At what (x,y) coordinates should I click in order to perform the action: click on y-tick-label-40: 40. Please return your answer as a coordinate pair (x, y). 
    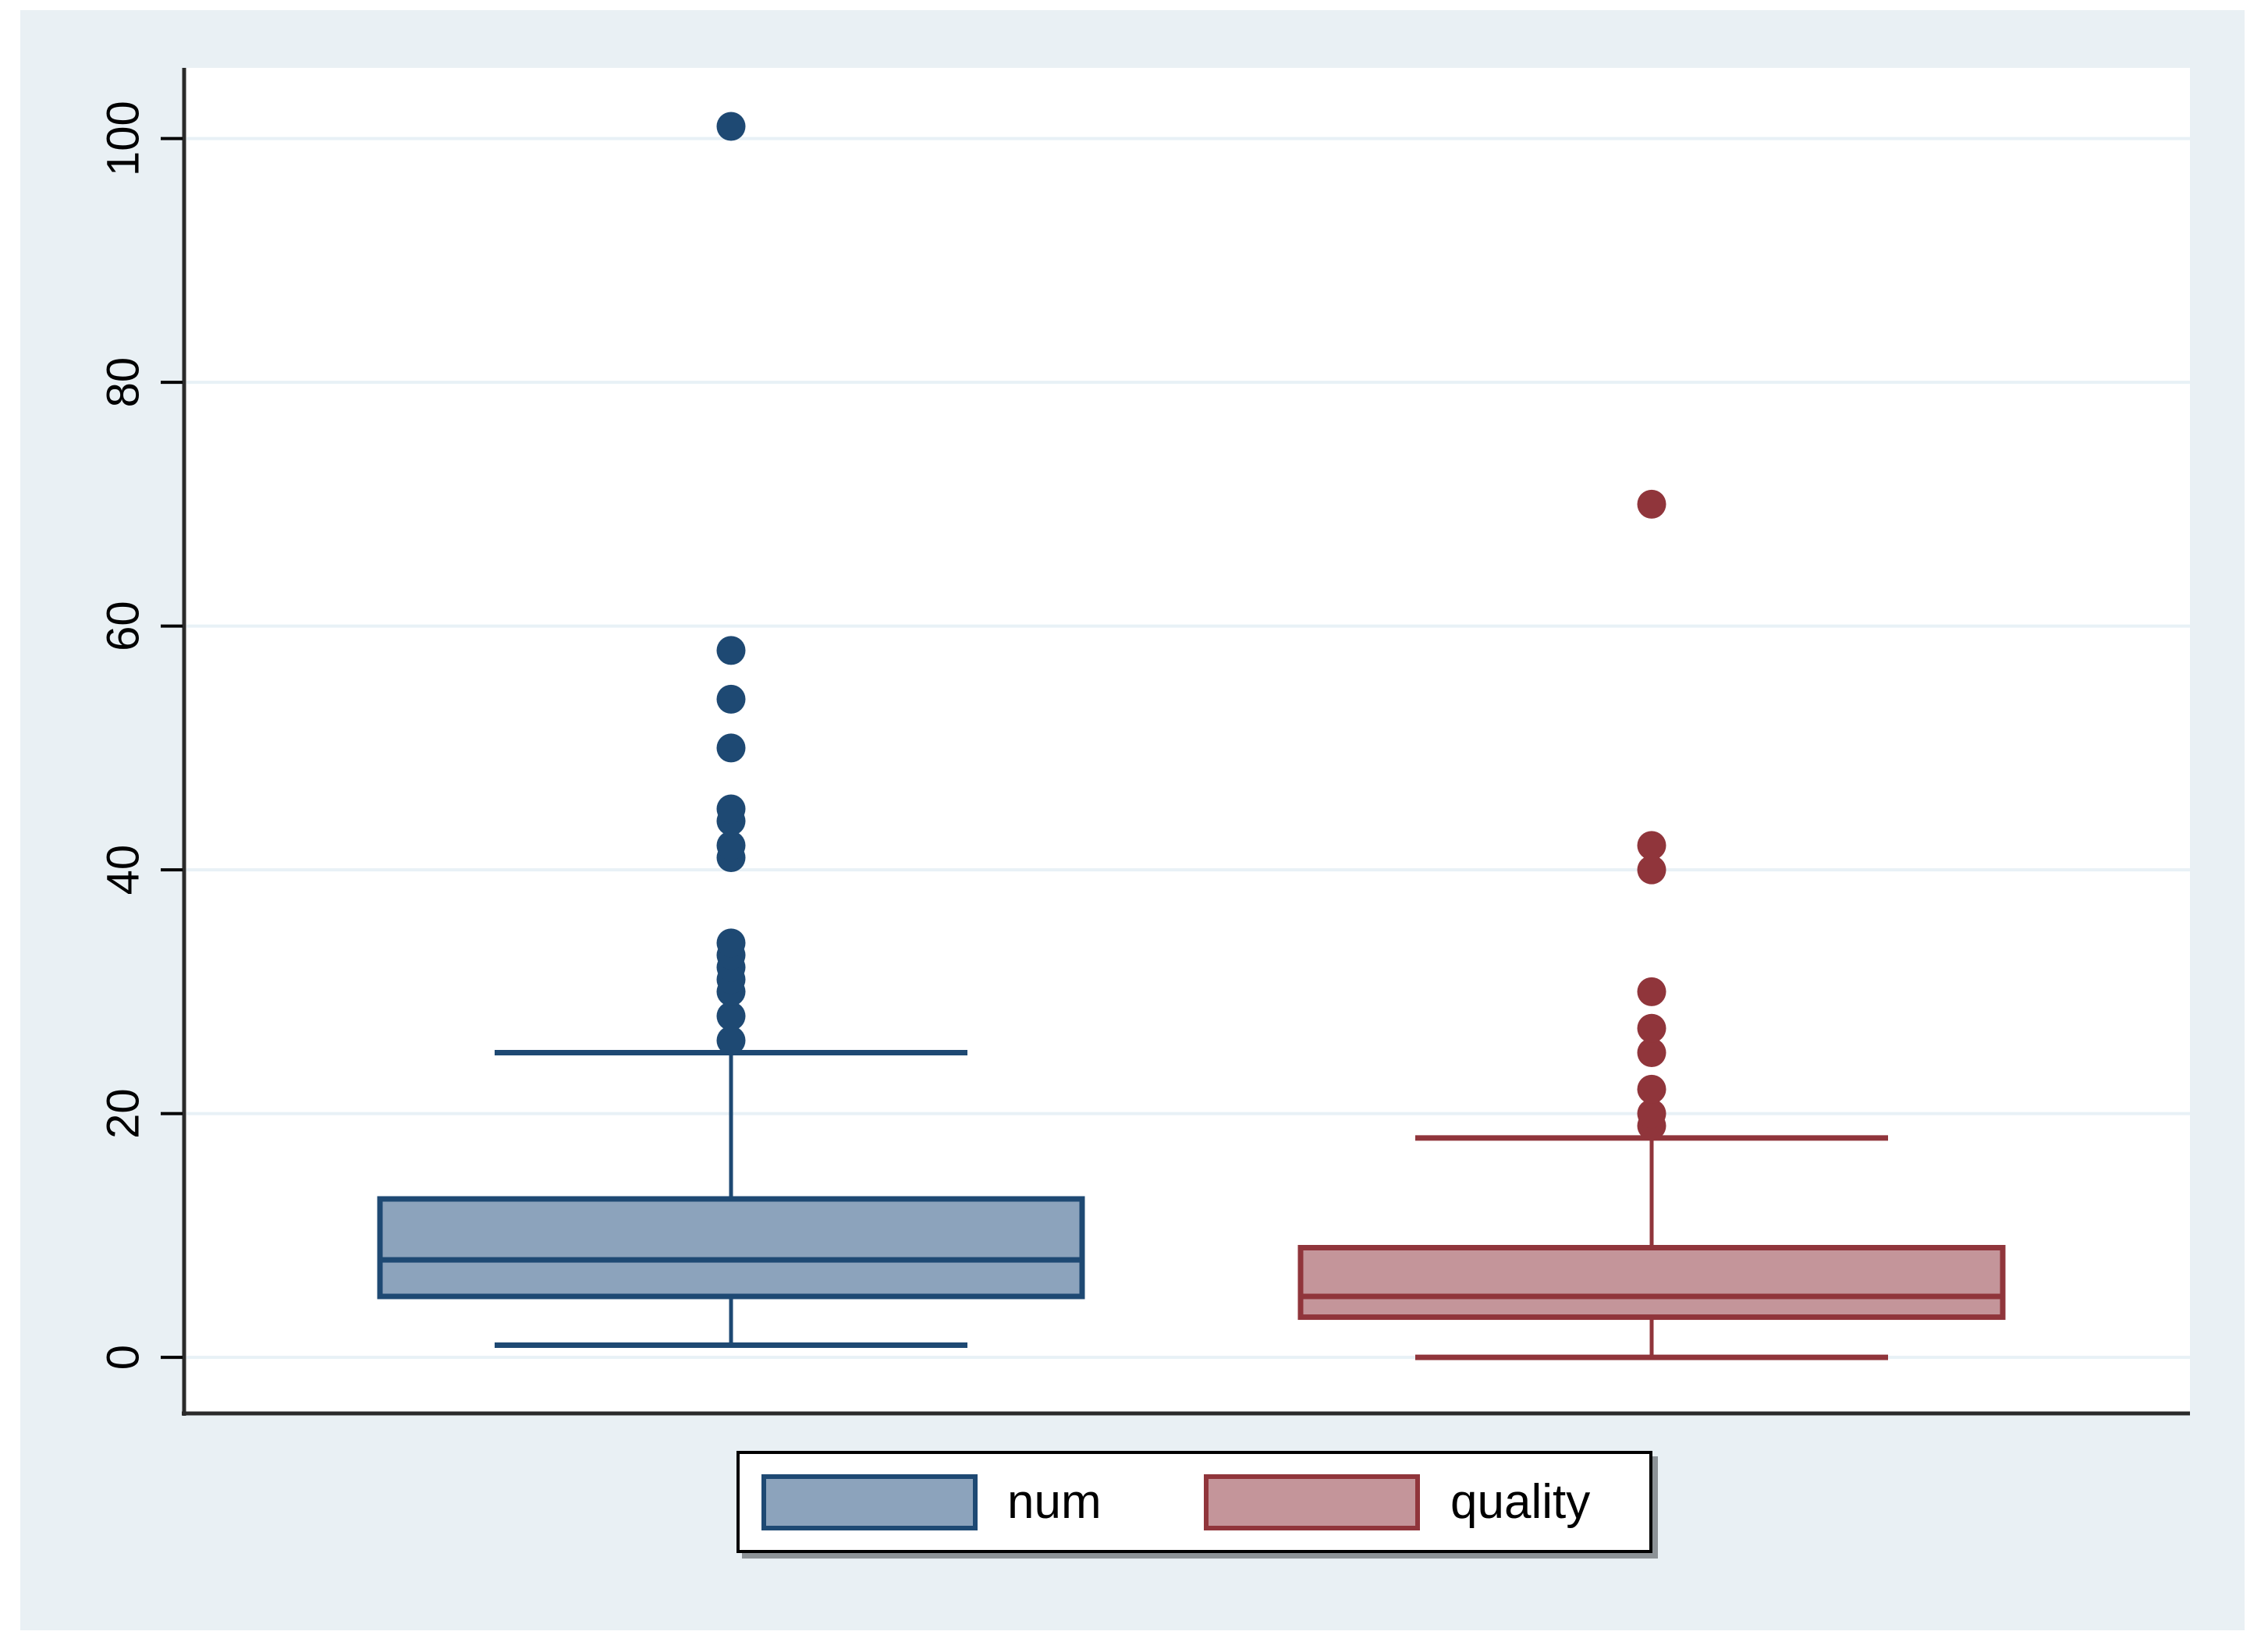
    Looking at the image, I should click on (124, 870).